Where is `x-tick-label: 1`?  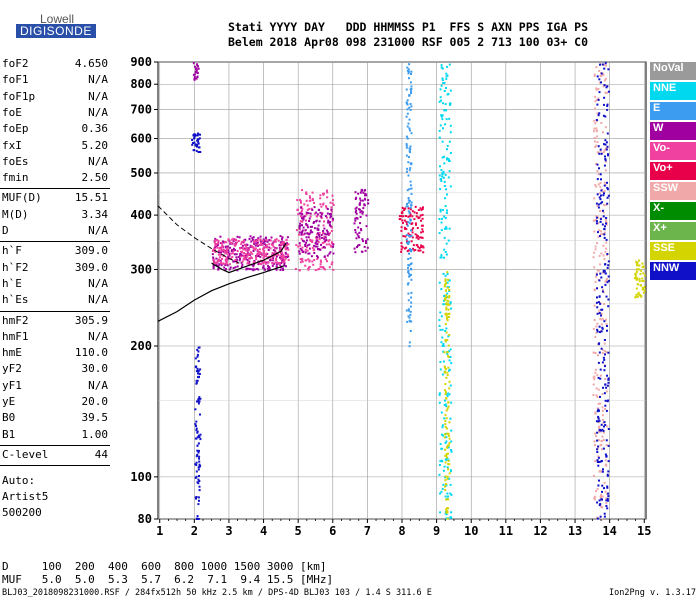
x-tick-label: 1 is located at coordinates (159, 531).